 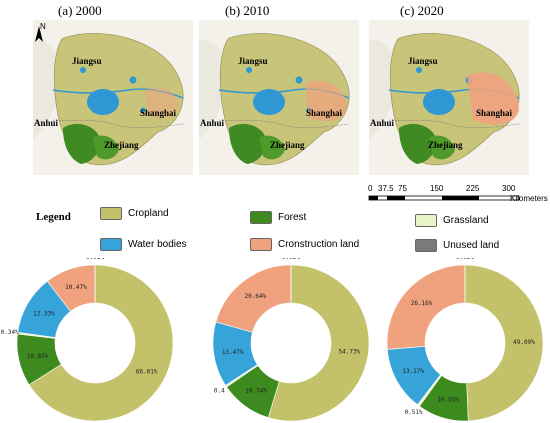 I want to click on slice-label-unused-land: 0.01%, so click(x=95, y=259).